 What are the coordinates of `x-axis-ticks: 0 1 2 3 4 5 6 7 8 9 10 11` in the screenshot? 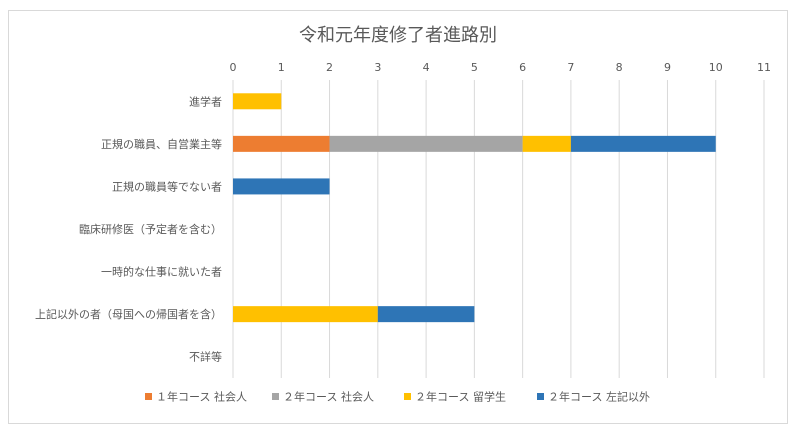 It's located at (501, 67).